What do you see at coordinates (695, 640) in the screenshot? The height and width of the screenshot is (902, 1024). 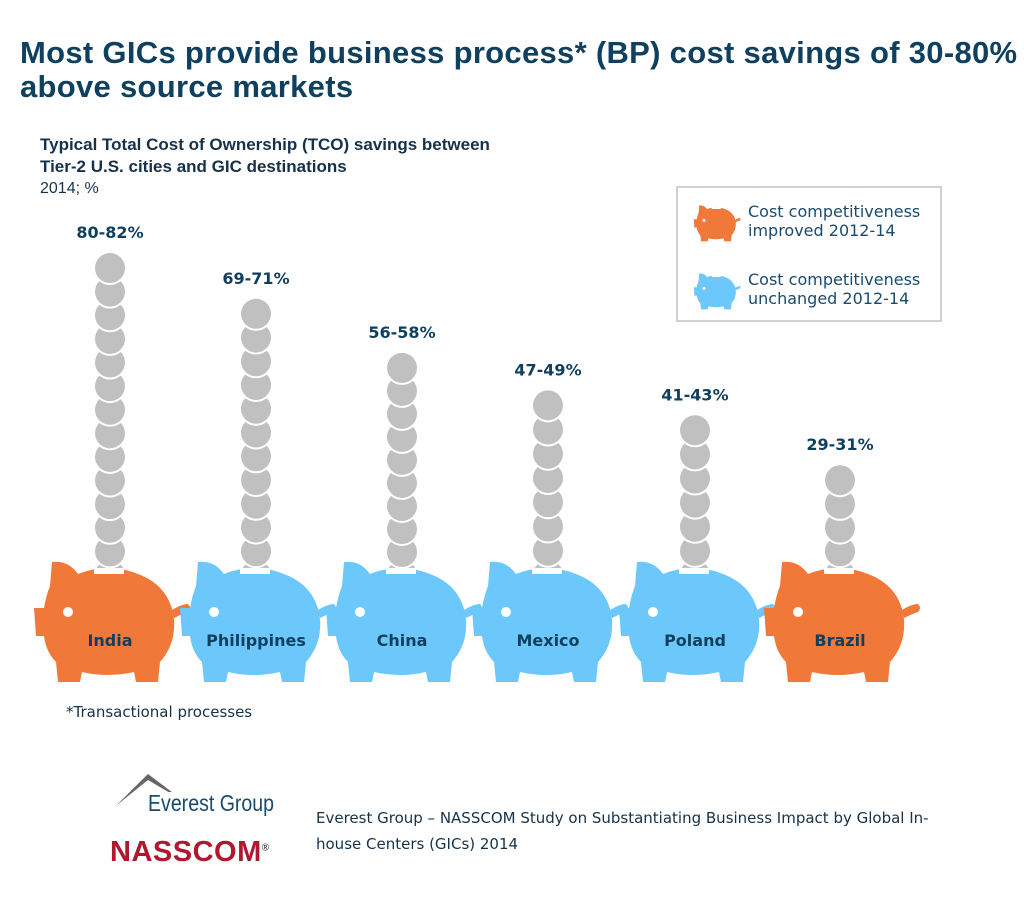 I see `category-label: Poland` at bounding box center [695, 640].